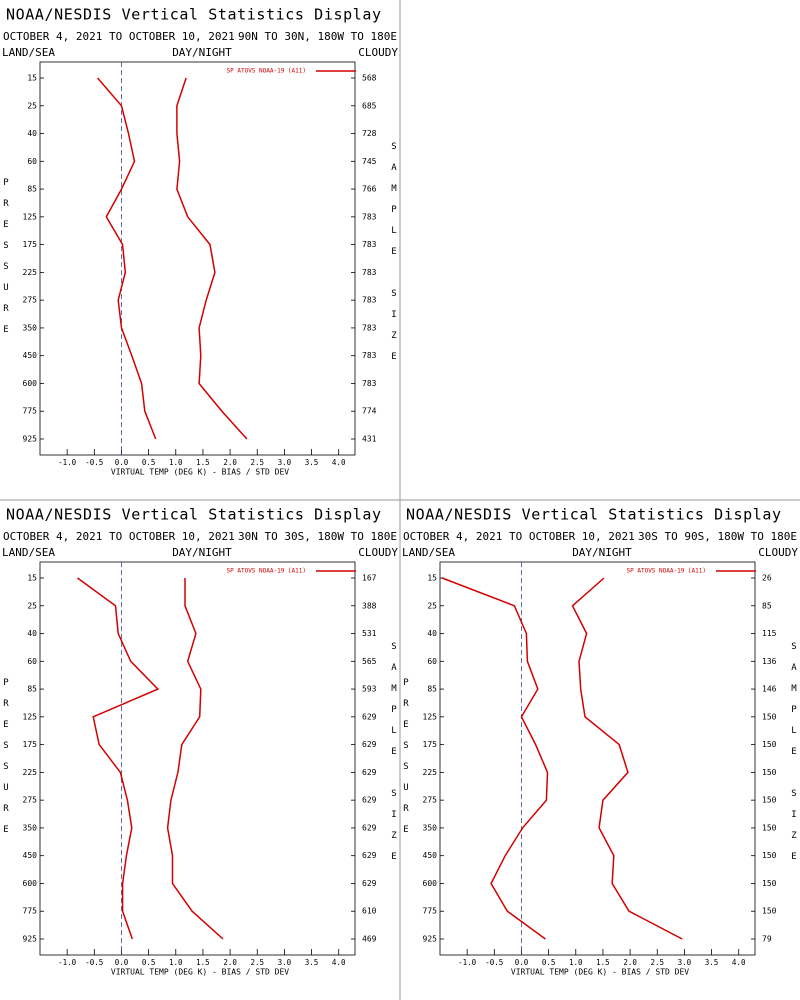  Describe the element at coordinates (432, 578) in the screenshot. I see `y-tick-label: 15` at that location.